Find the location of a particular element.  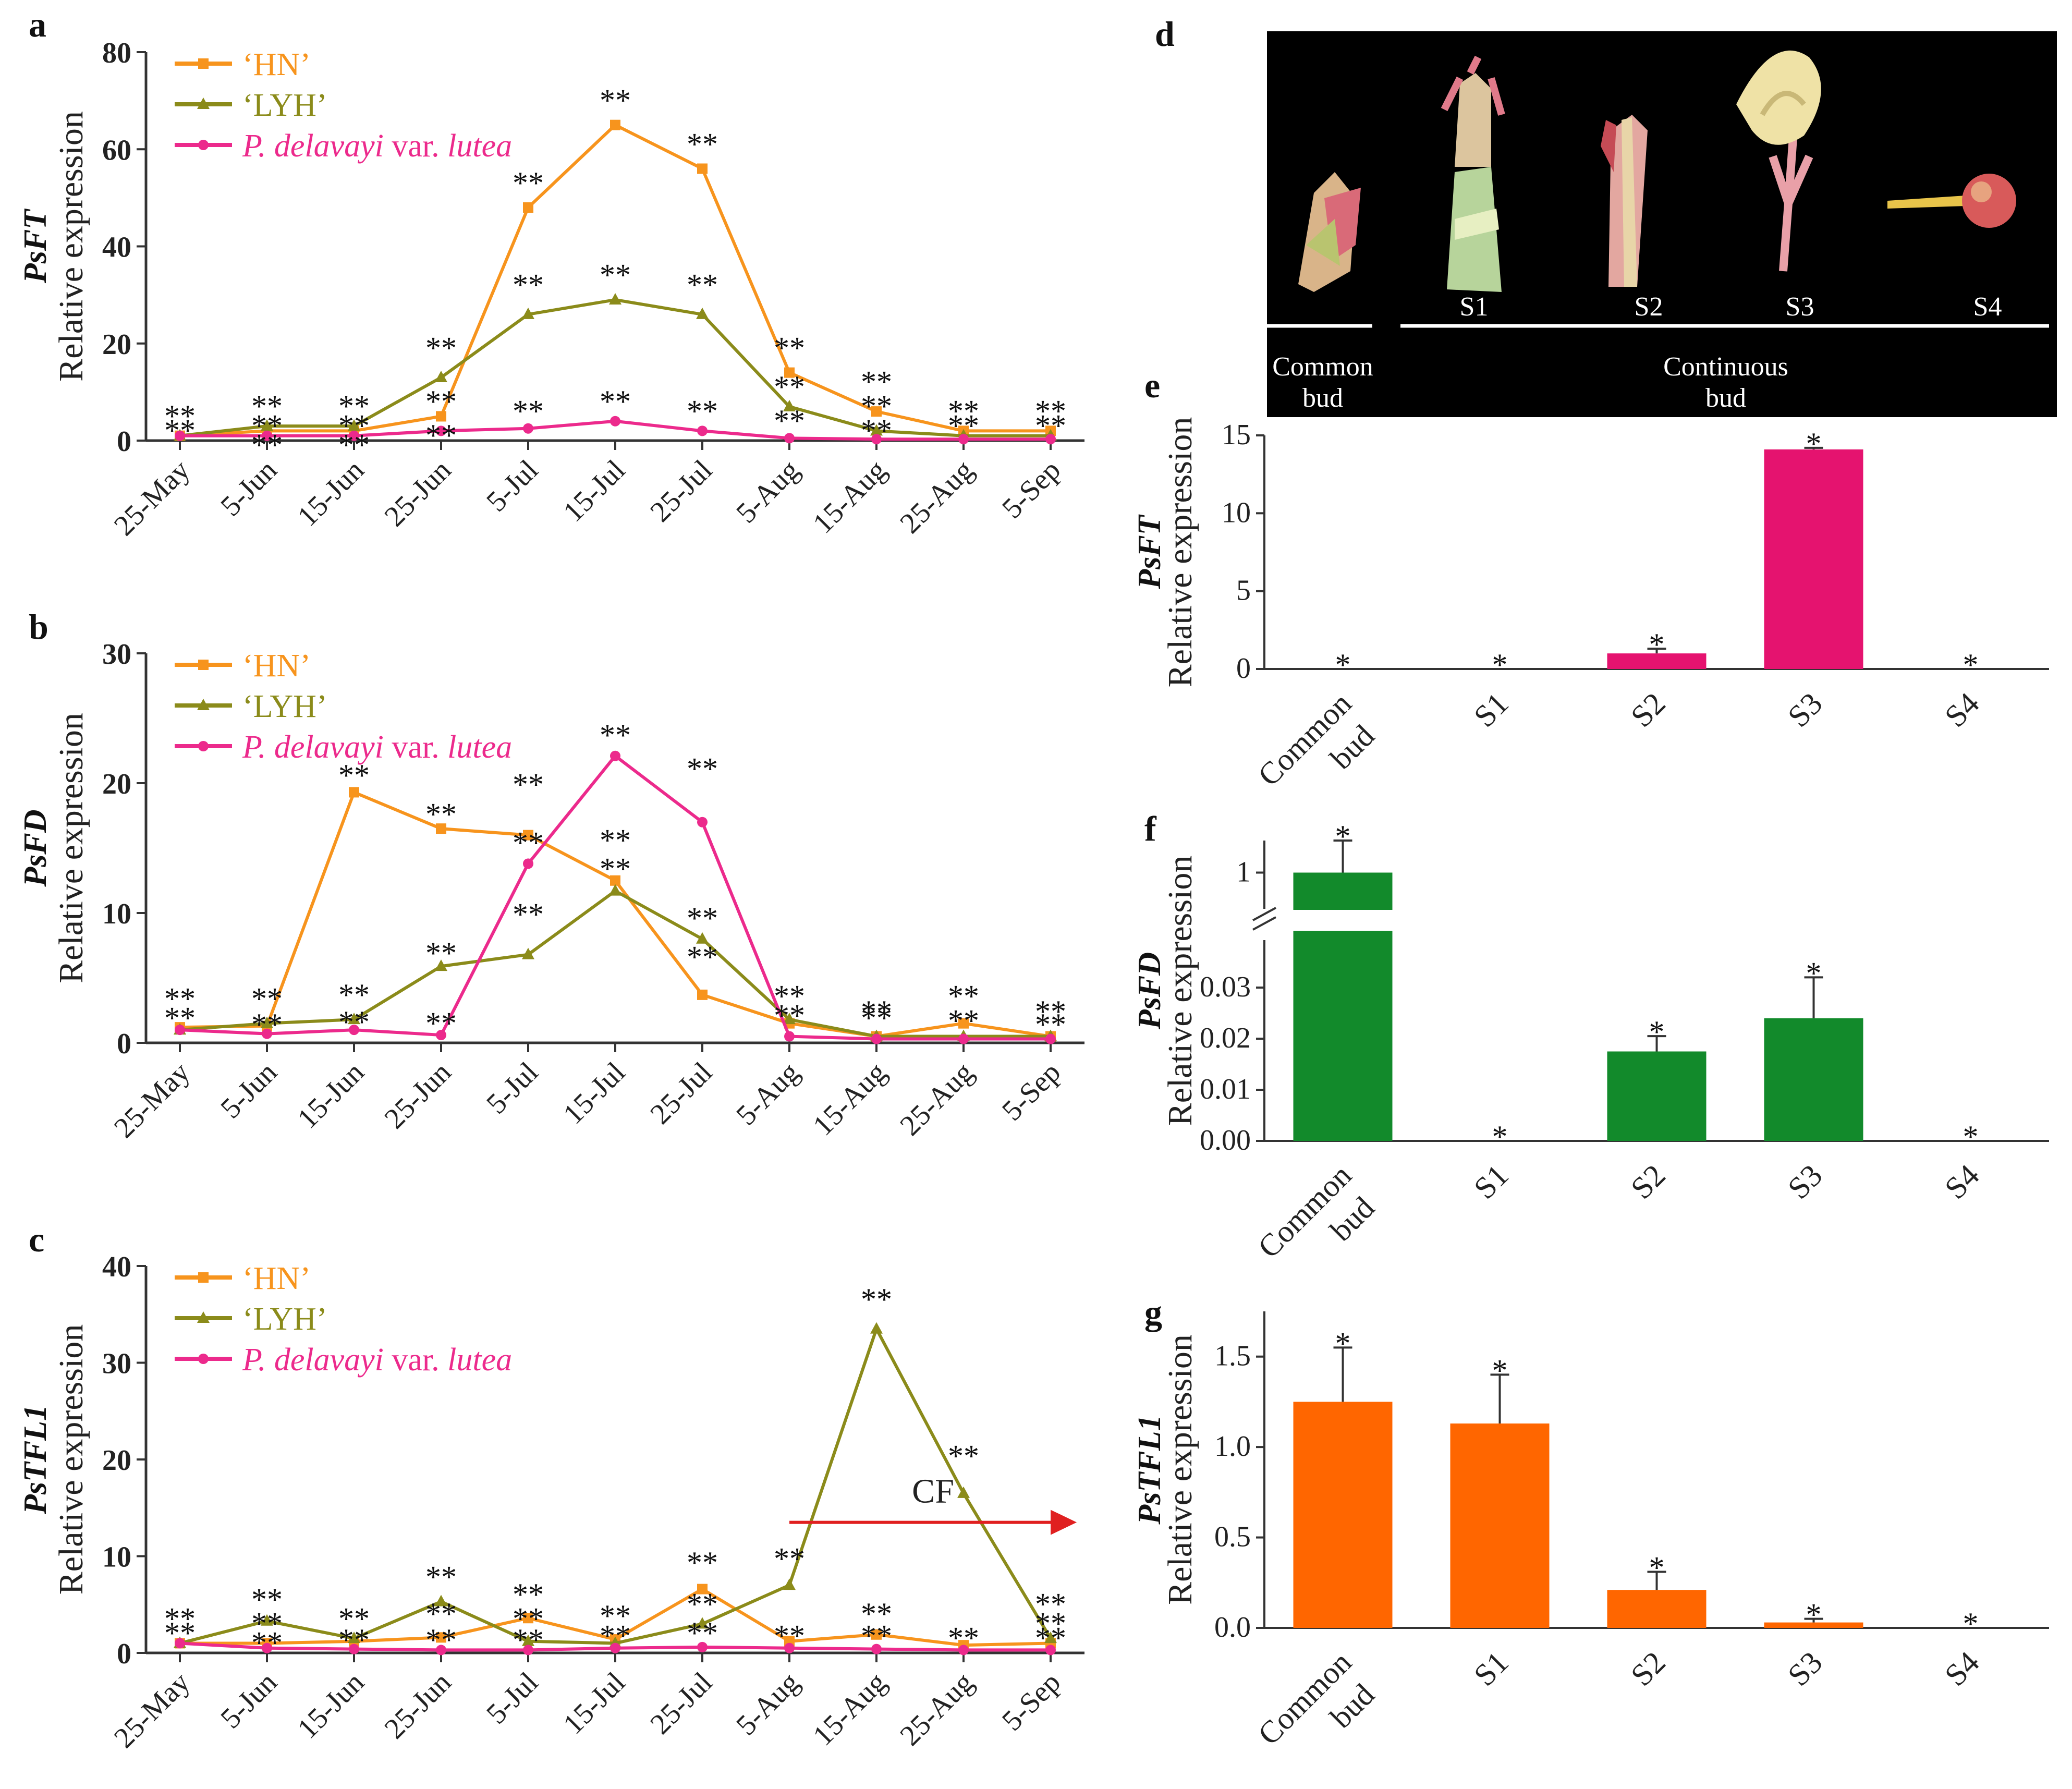

legend-text-part: P. delavayi is located at coordinates (313, 1360).